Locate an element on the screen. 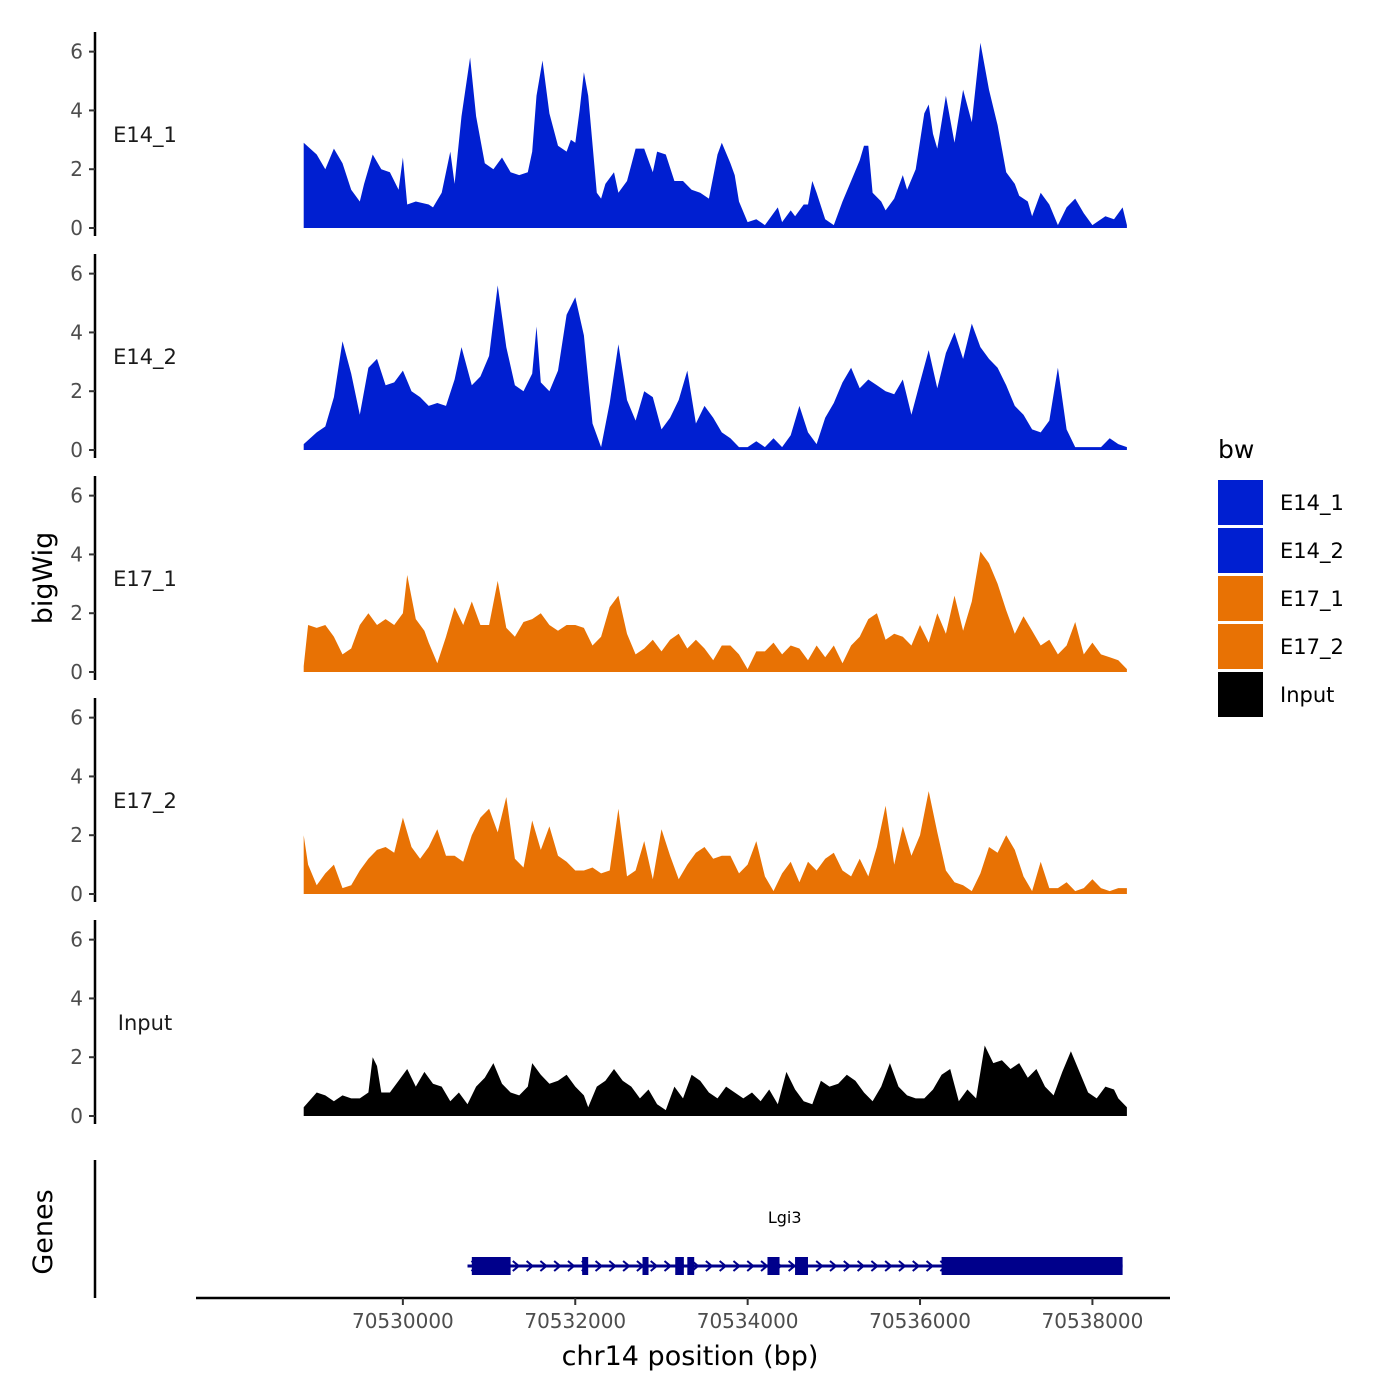  genes-panel: Lgi3 is located at coordinates (608, 1229).